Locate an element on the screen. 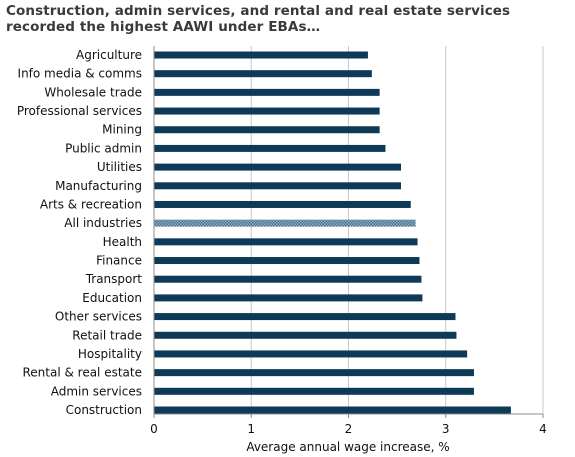 This screenshot has height=457, width=575. category-label: Hospitality is located at coordinates (110, 354).